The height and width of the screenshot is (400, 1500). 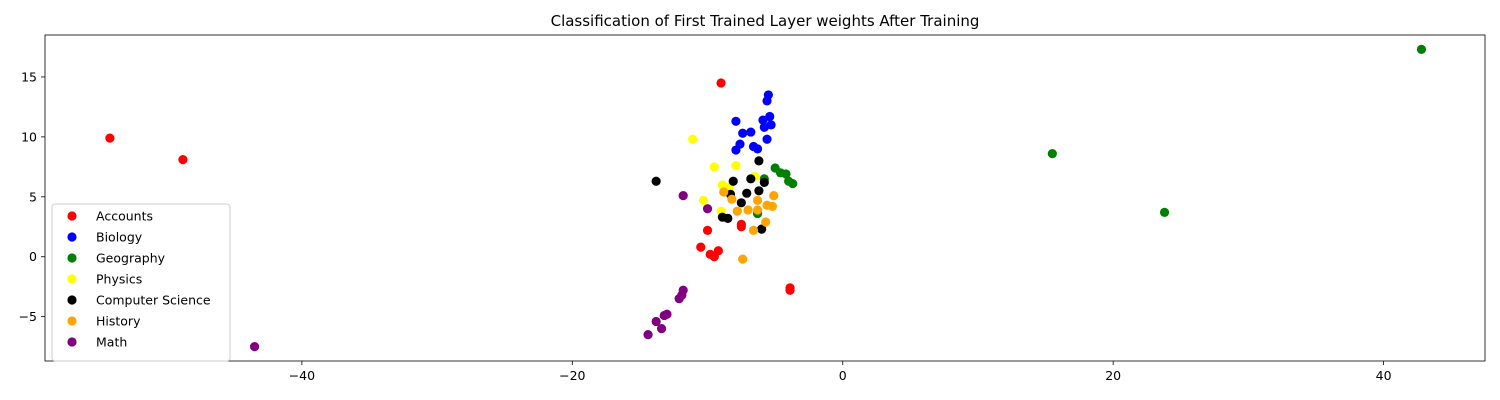 What do you see at coordinates (843, 375) in the screenshot?
I see `x-tick-label: 0` at bounding box center [843, 375].